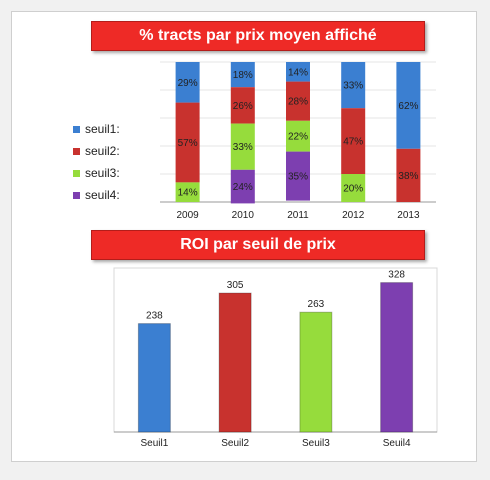  I want to click on stacked-bar-segment-seuil2-2011, so click(298, 101).